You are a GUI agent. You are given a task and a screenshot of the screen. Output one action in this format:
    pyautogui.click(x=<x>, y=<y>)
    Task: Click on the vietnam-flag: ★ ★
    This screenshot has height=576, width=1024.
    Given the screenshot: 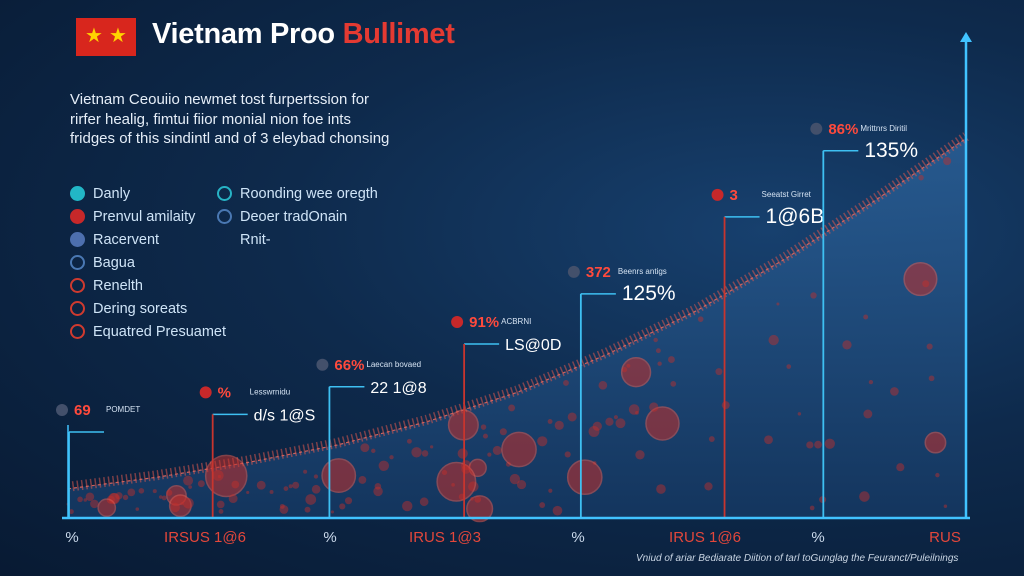 What is the action you would take?
    pyautogui.click(x=106, y=37)
    